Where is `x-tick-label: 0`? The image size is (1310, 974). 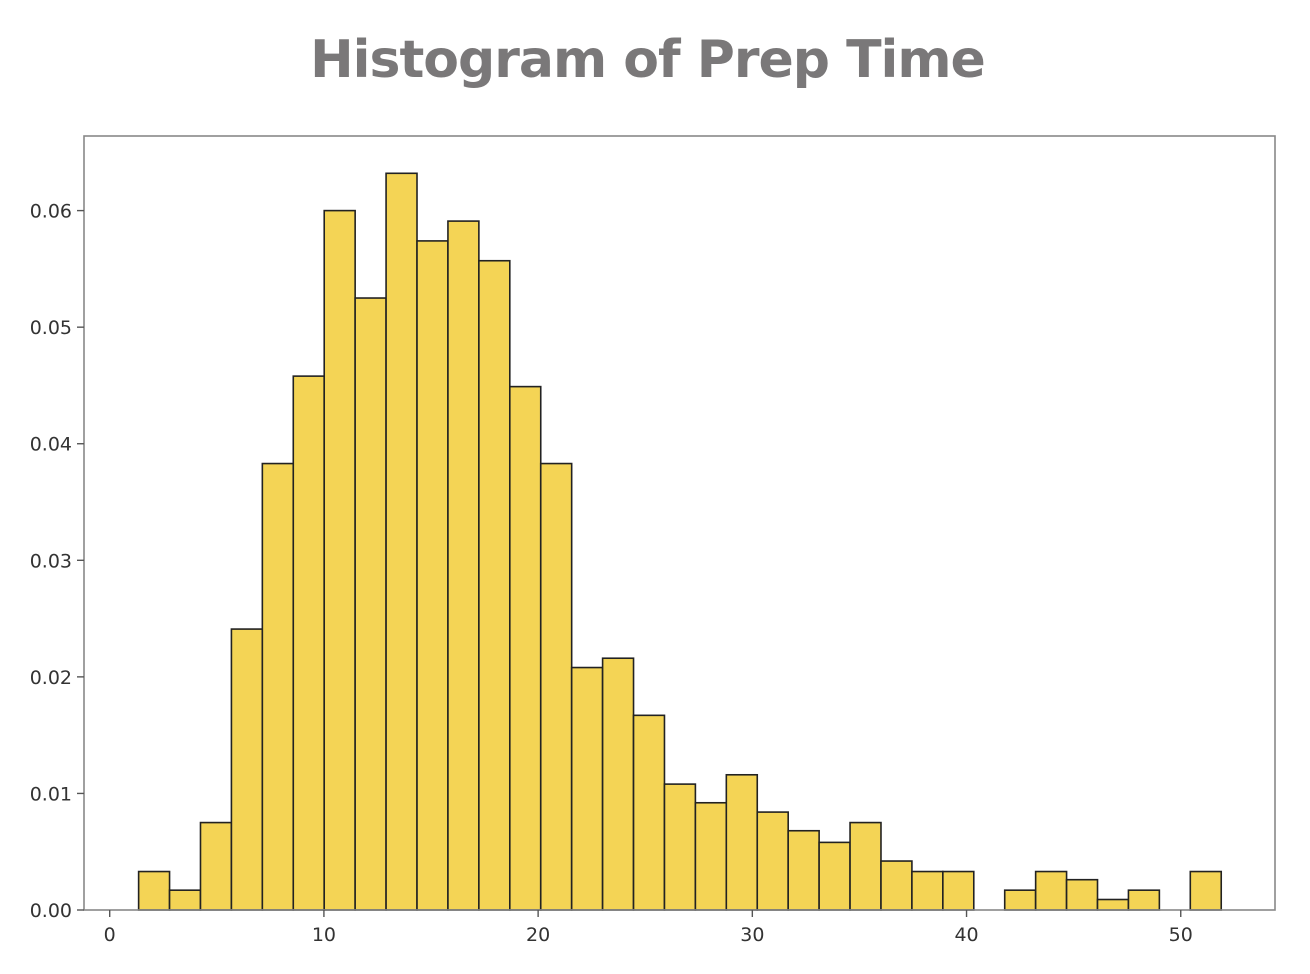 x-tick-label: 0 is located at coordinates (110, 935).